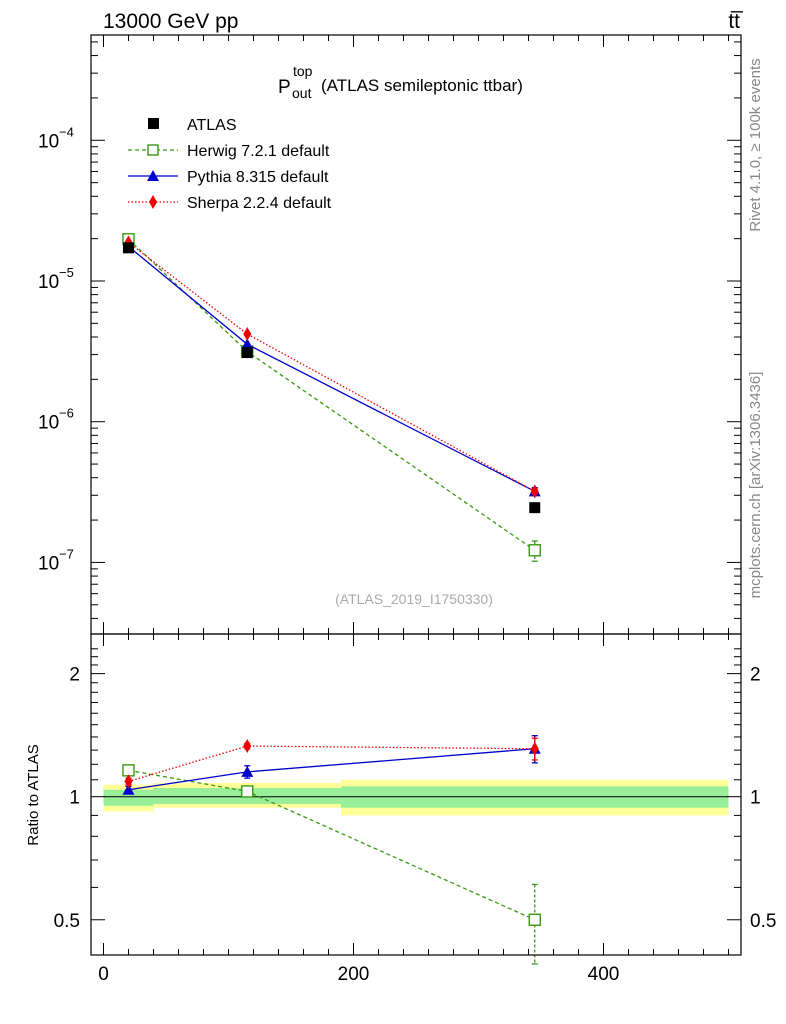 This screenshot has height=1024, width=786. Describe the element at coordinates (66, 553) in the screenshot. I see `y-tick-exponent: −7` at that location.